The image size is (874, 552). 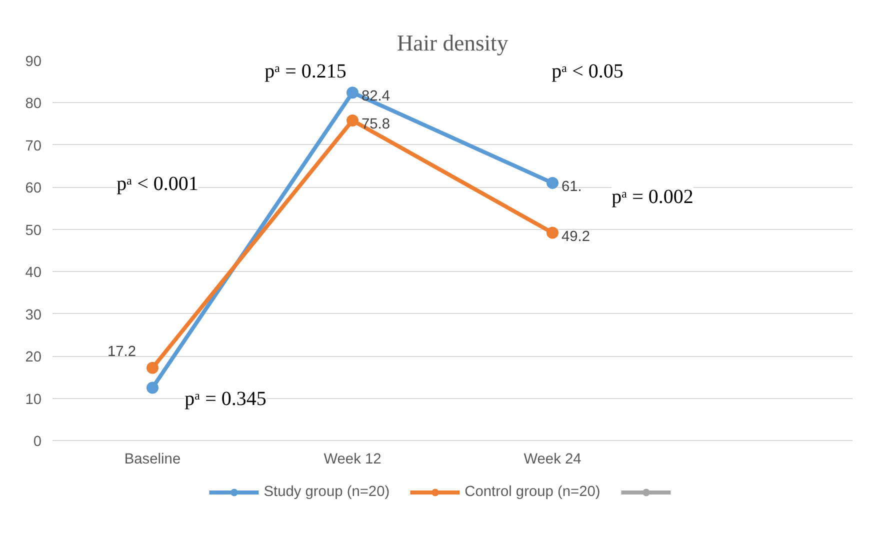 What do you see at coordinates (33, 400) in the screenshot?
I see `y-tick-label: 10` at bounding box center [33, 400].